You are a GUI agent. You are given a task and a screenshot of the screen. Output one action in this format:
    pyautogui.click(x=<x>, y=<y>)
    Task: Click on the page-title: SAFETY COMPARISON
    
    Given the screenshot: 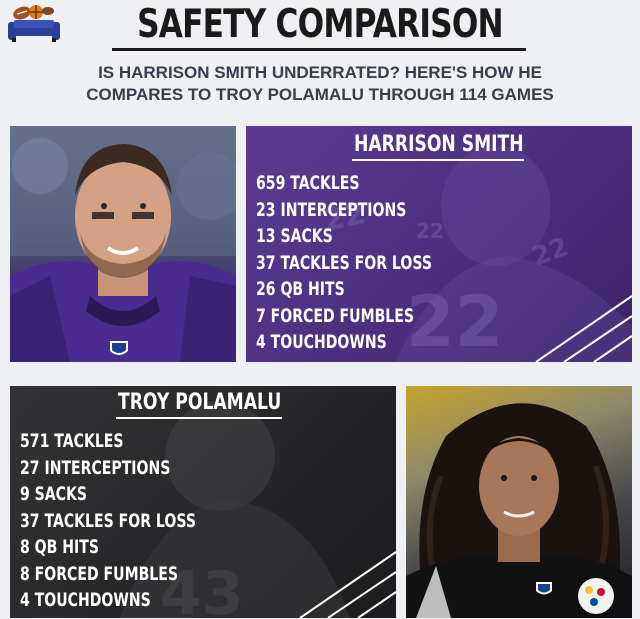 What is the action you would take?
    pyautogui.click(x=320, y=24)
    